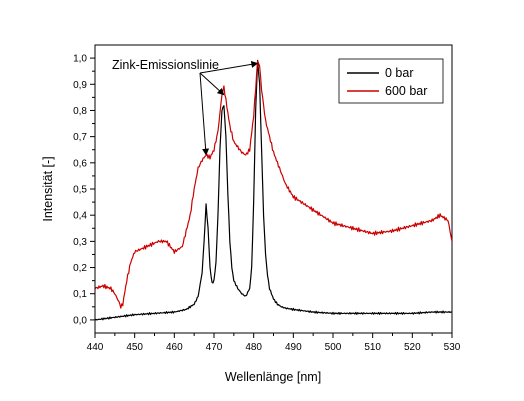 The image size is (524, 401). I want to click on x-tick-label-510: 510, so click(372, 347).